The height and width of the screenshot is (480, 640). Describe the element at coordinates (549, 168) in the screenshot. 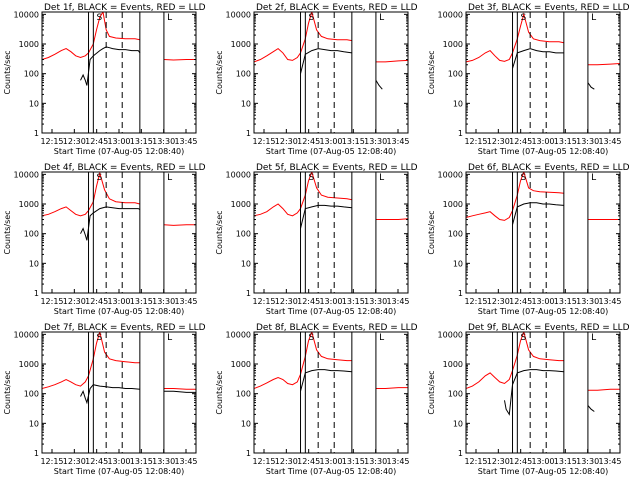

I see `panel-title: Det 6f, BLACK = Events, RED = LLD` at that location.